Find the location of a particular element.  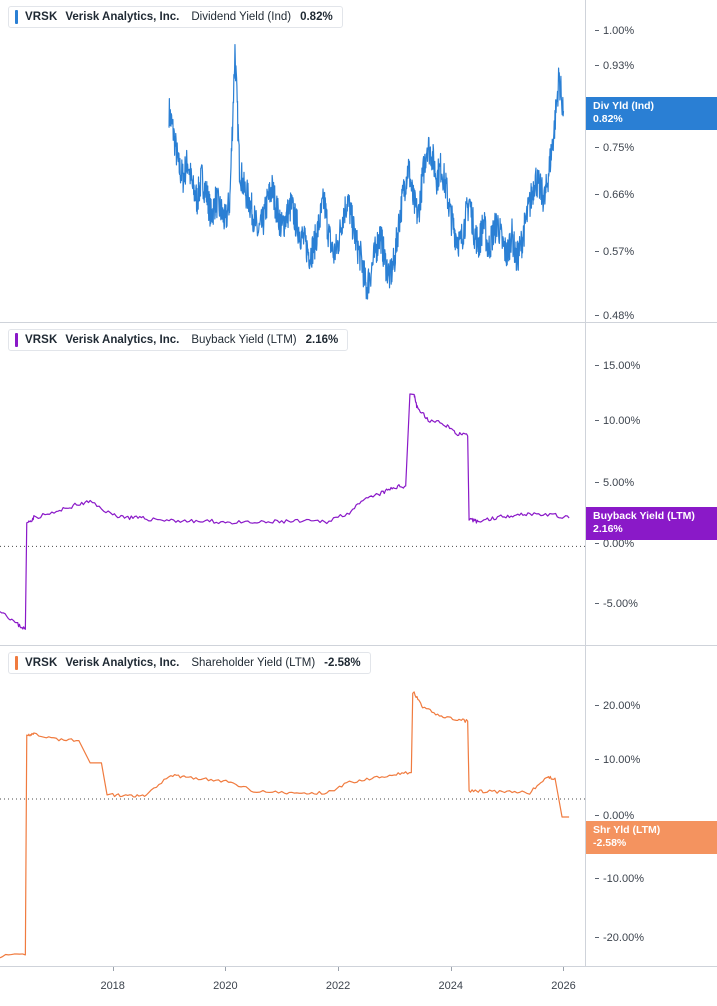

y-tick: 0.93% is located at coordinates (614, 66).